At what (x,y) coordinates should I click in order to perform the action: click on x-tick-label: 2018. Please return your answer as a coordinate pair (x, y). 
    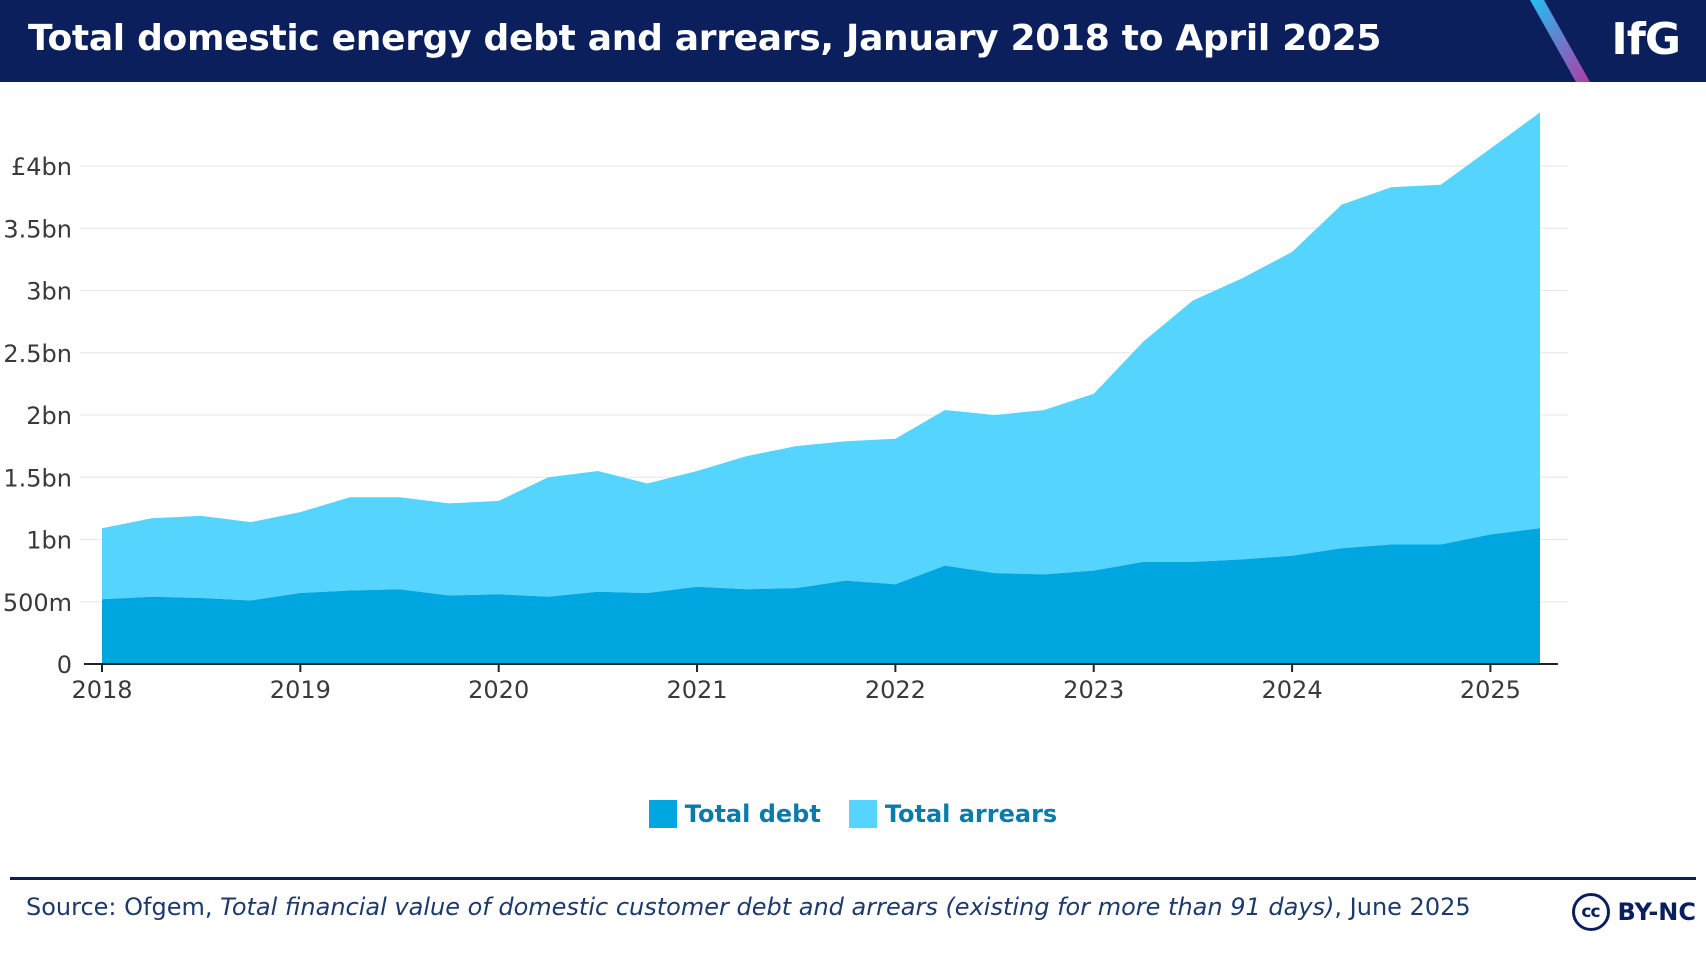
    Looking at the image, I should click on (101, 690).